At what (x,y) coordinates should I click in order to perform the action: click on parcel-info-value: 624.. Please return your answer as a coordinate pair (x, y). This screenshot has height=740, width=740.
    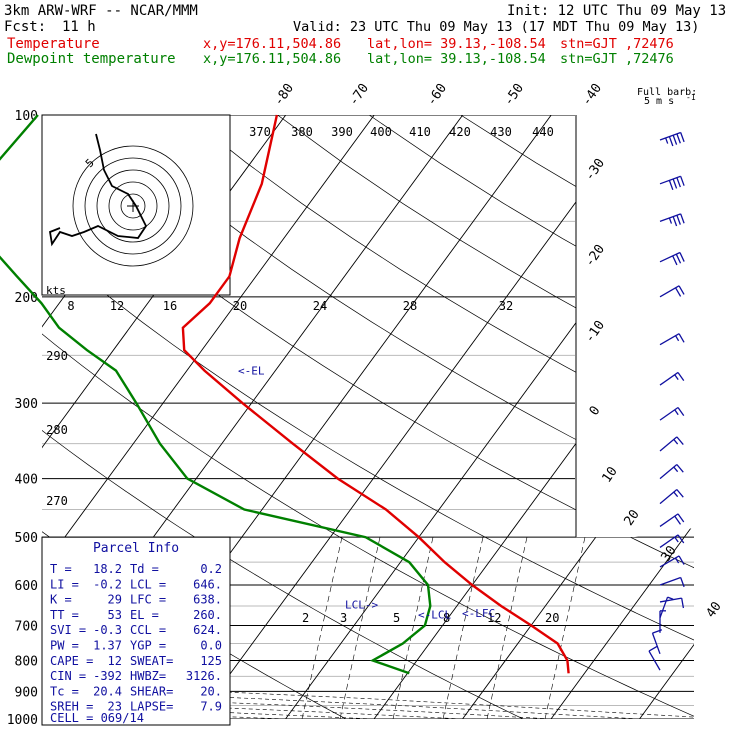
    Looking at the image, I should click on (207, 630).